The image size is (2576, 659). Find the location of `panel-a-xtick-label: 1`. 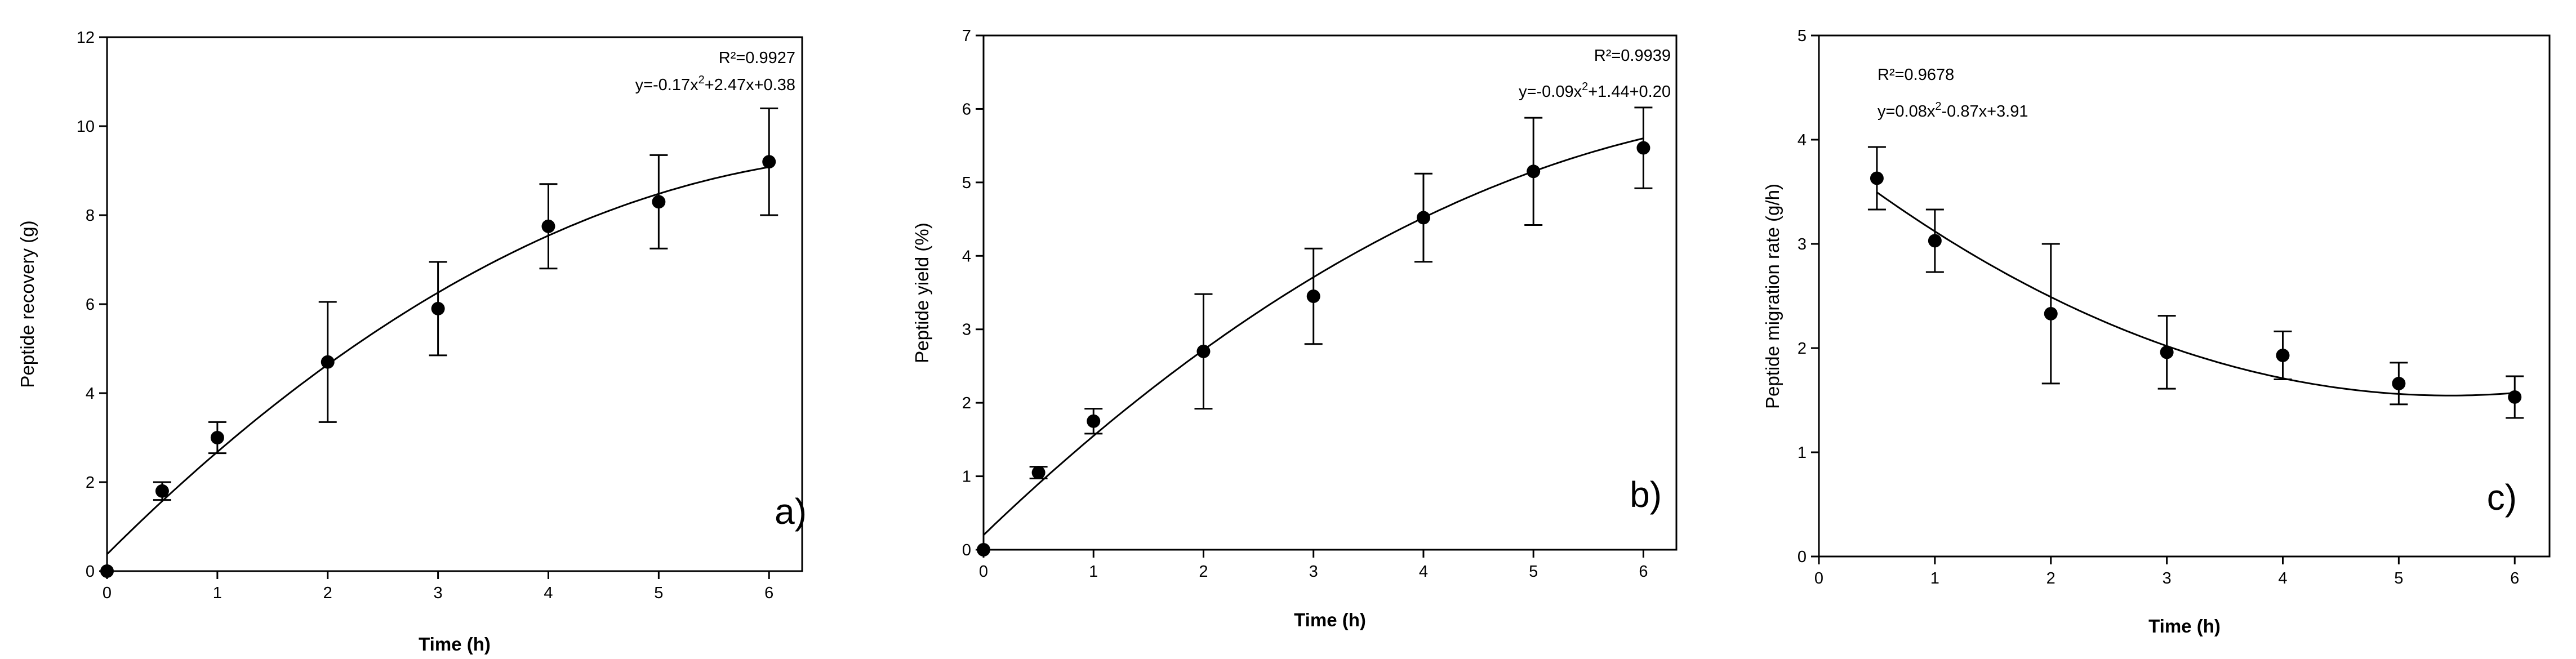

panel-a-xtick-label: 1 is located at coordinates (217, 593).